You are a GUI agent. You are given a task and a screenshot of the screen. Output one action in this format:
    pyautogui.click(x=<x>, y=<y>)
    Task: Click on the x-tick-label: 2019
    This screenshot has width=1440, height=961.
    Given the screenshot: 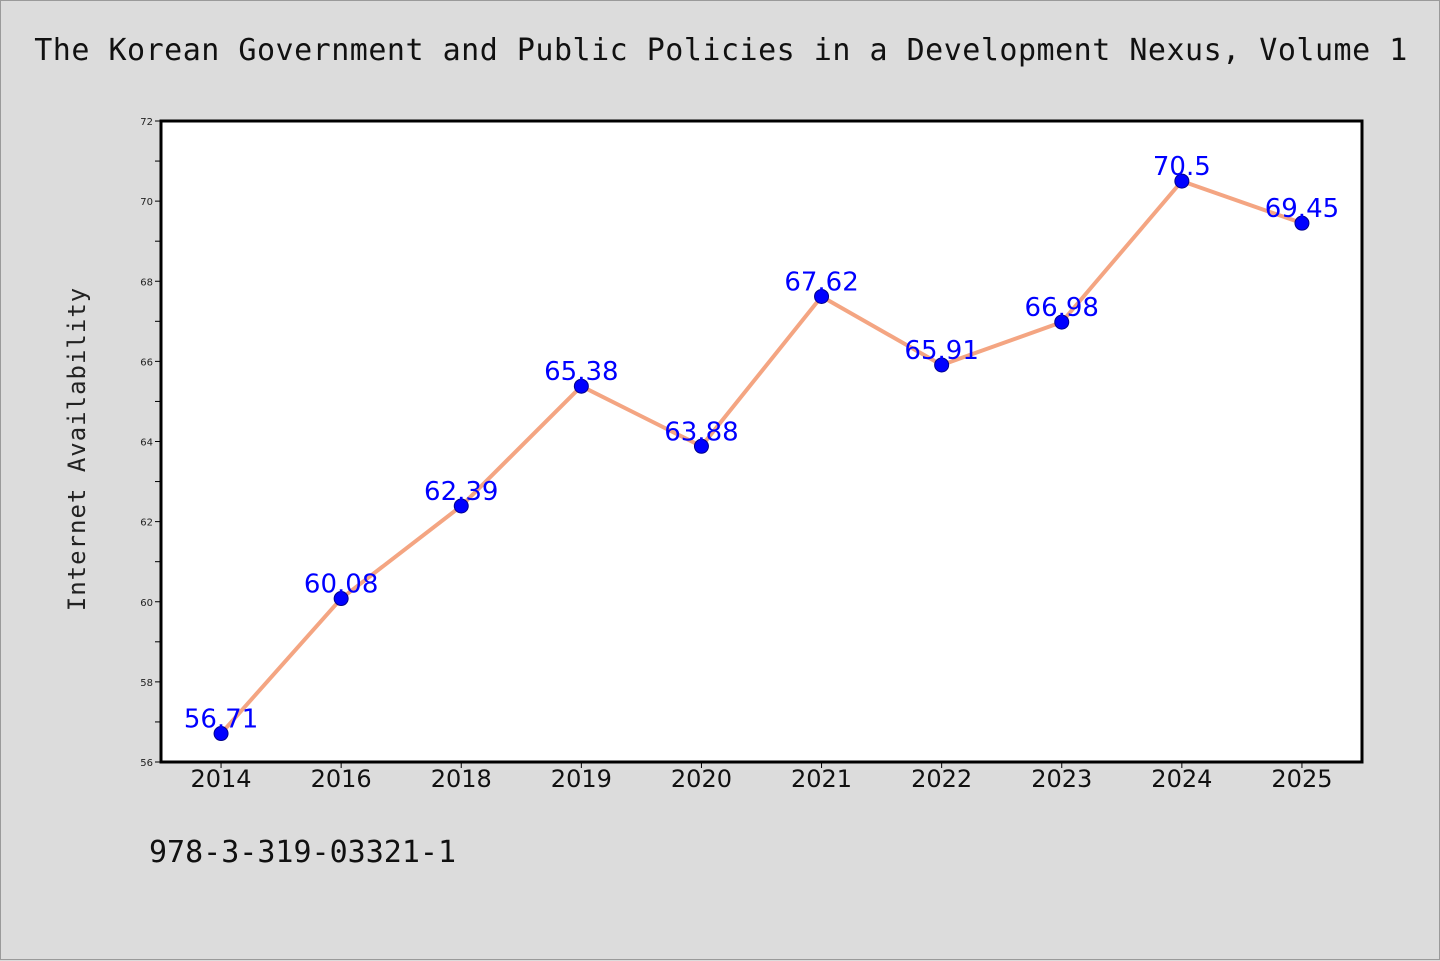 What is the action you would take?
    pyautogui.click(x=581, y=779)
    